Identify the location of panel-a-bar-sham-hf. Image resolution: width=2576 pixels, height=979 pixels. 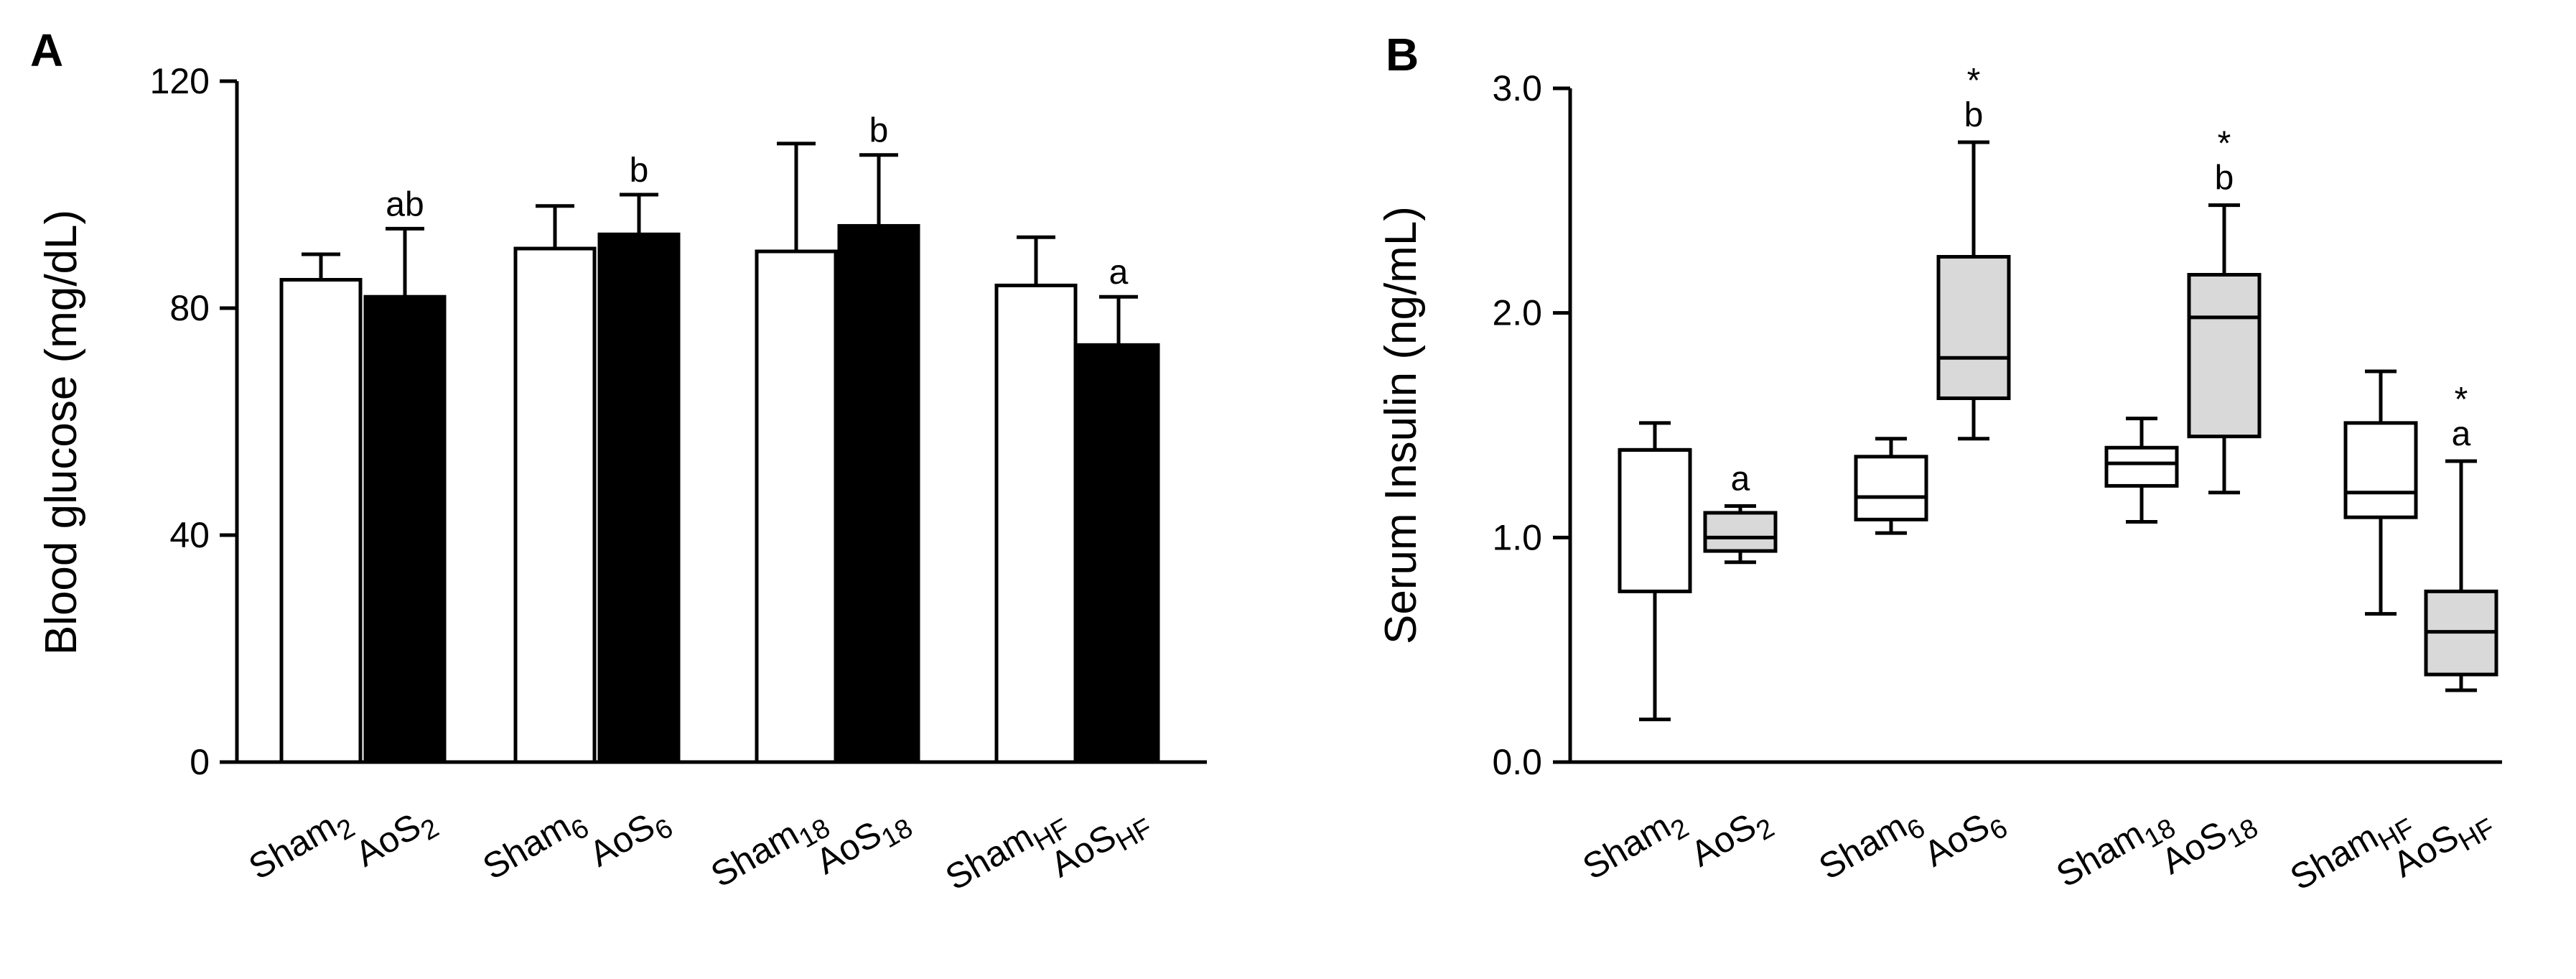
(1036, 523).